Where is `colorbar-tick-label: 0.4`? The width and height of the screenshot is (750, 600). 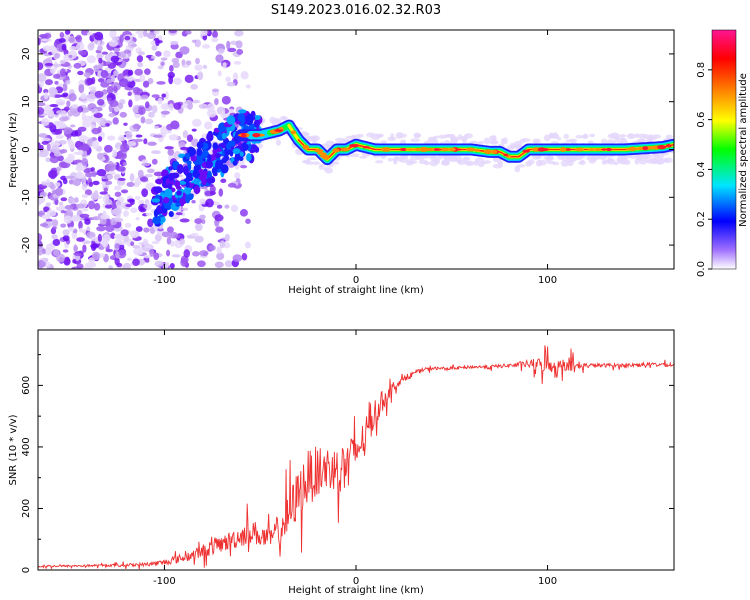
colorbar-tick-label: 0.4 is located at coordinates (701, 169).